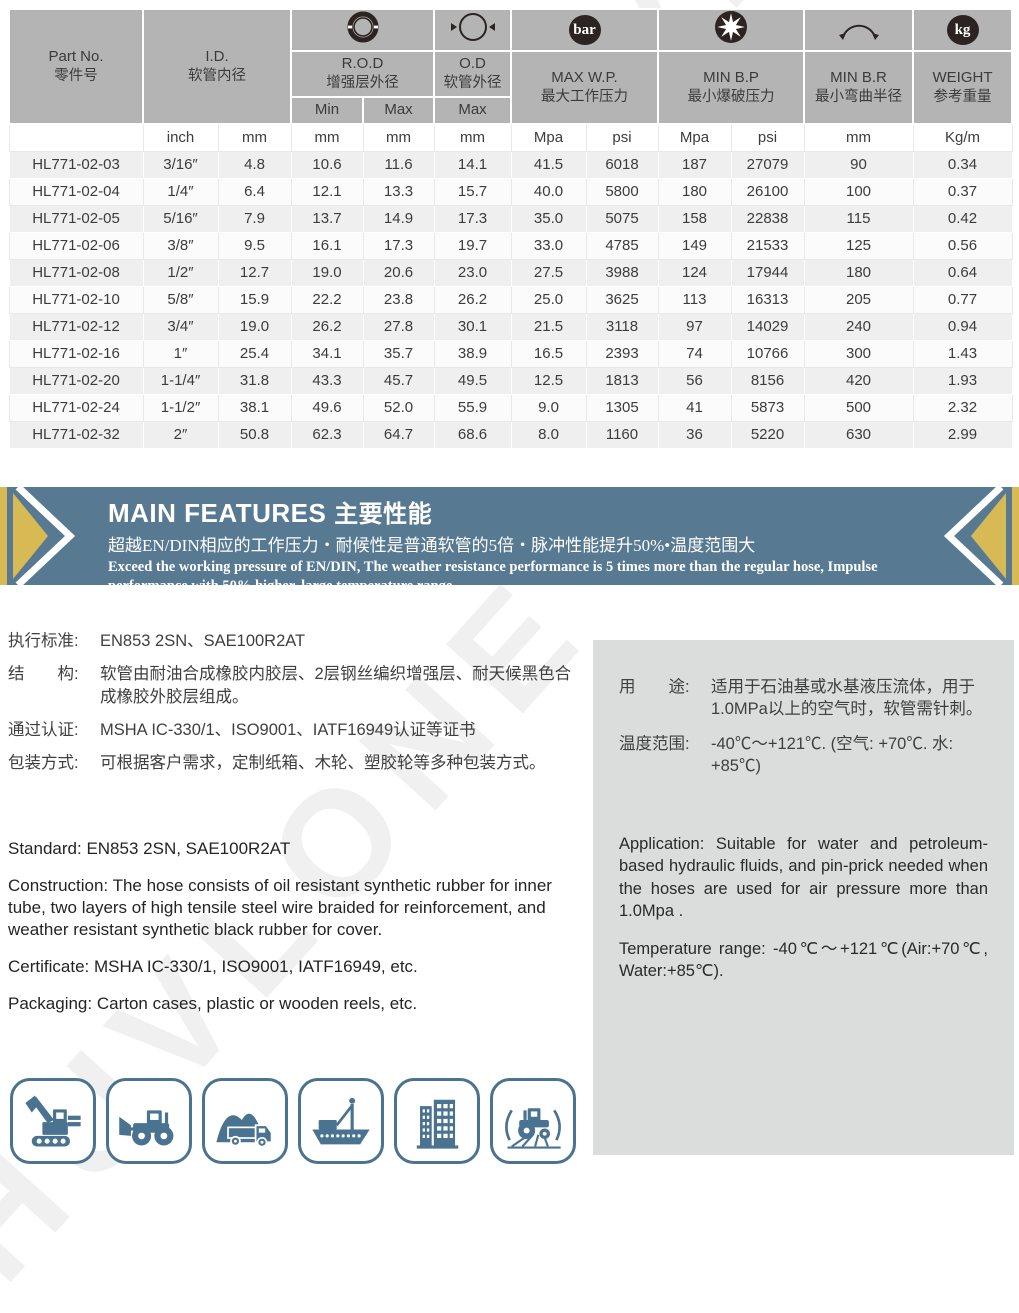  I want to click on building-icon, so click(437, 1121).